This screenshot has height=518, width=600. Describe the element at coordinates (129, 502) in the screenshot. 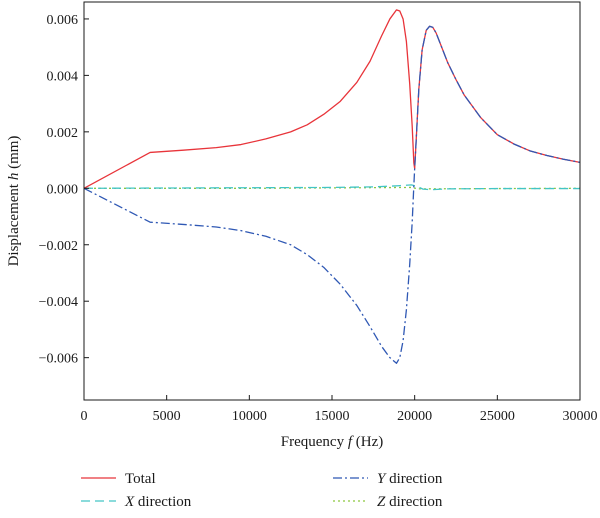

I see `legend-label-var: X` at that location.